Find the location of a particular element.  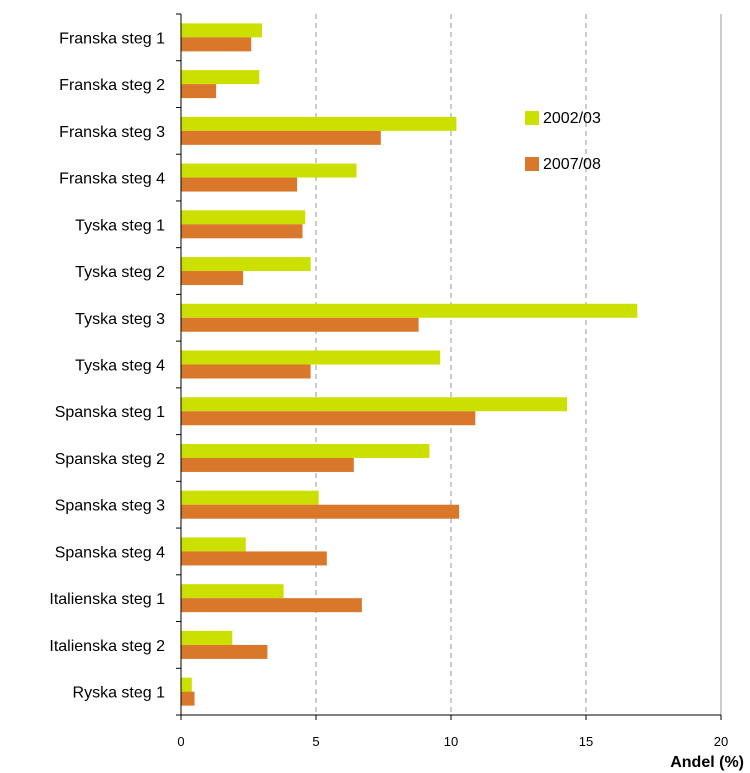

legend-label: 2007/08 is located at coordinates (572, 164).